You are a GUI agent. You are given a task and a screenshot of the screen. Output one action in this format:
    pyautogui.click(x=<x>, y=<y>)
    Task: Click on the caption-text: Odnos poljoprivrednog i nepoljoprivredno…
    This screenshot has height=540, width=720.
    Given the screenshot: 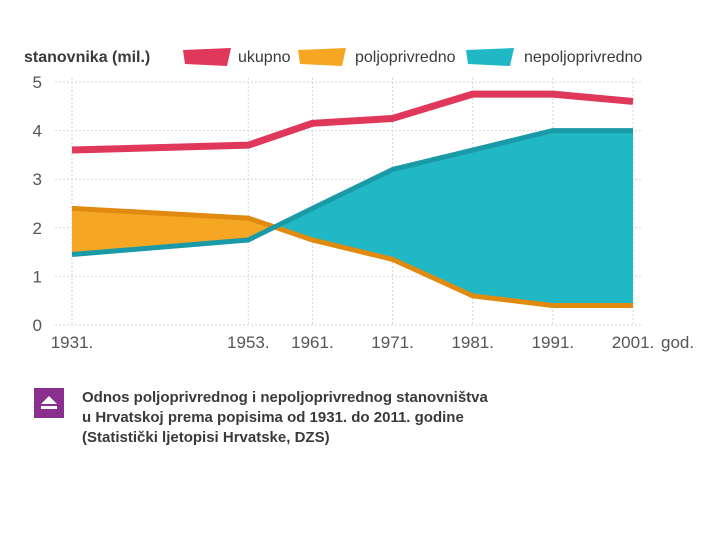 What is the action you would take?
    pyautogui.click(x=285, y=418)
    